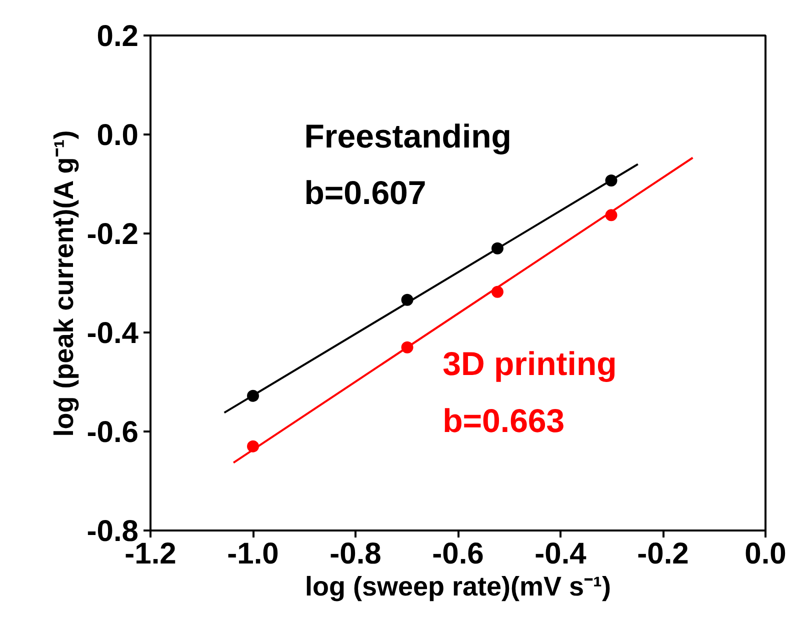 The width and height of the screenshot is (795, 630). Describe the element at coordinates (112, 333) in the screenshot. I see `y-tick-label: -0.4` at that location.